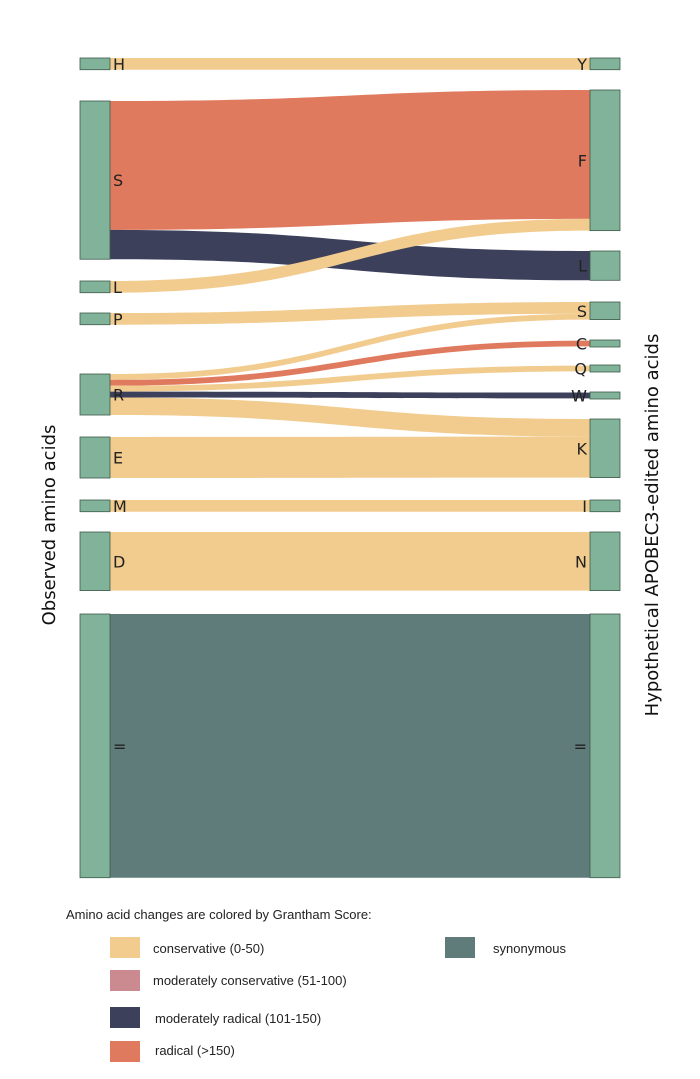  I want to click on target-node-K, so click(605, 448).